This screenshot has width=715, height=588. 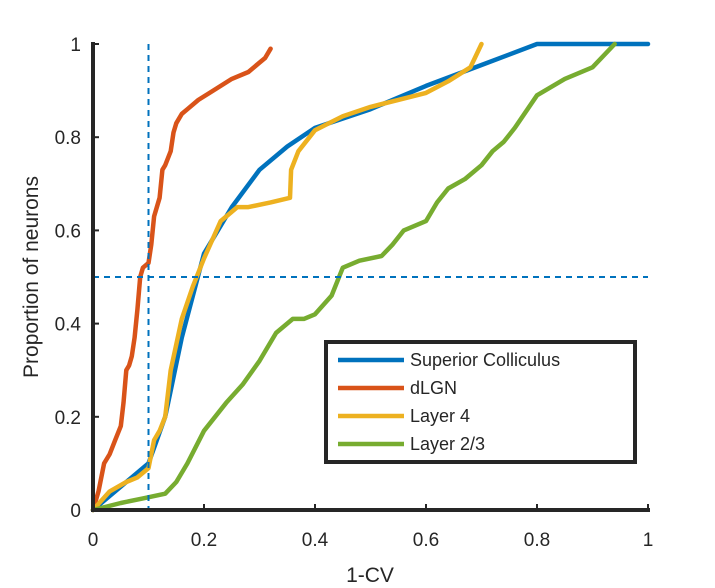 I want to click on y-tick-label: 0.6, so click(x=68, y=231).